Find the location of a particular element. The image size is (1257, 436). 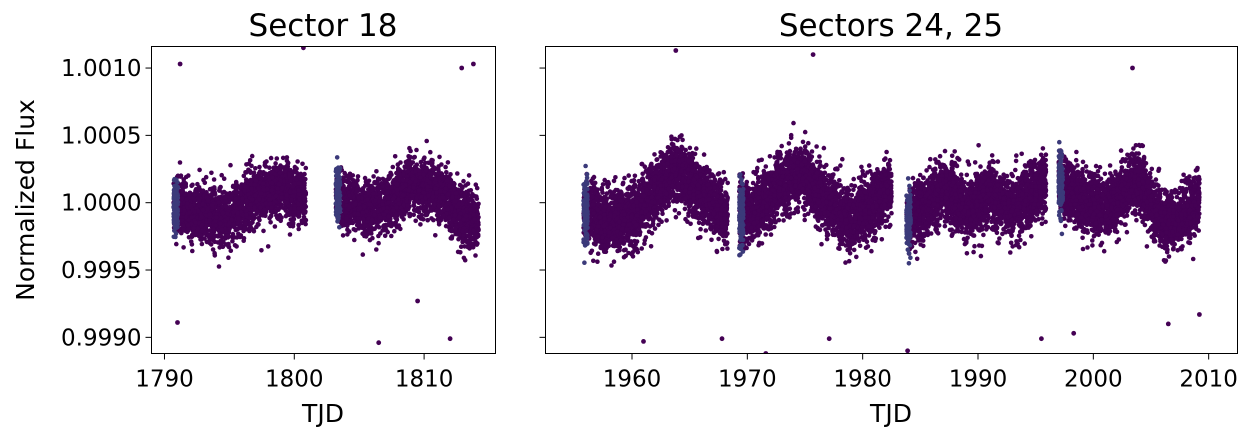

chart-title: Sector 18 is located at coordinates (323, 26).